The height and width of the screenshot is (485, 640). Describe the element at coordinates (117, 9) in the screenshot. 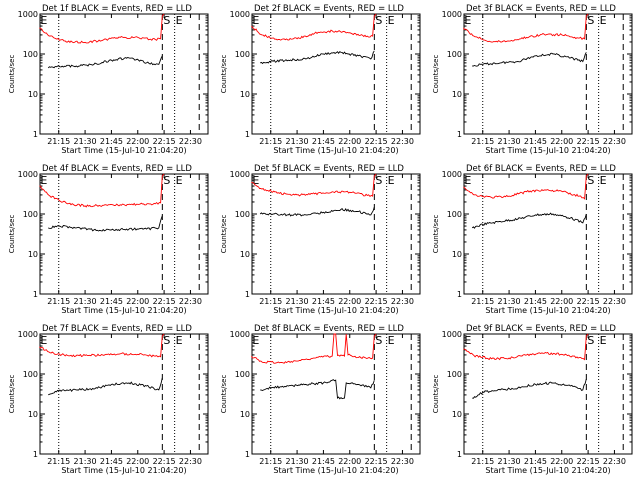

I see `panel-title: Det 1f BLACK = Events, RED = LLD` at that location.